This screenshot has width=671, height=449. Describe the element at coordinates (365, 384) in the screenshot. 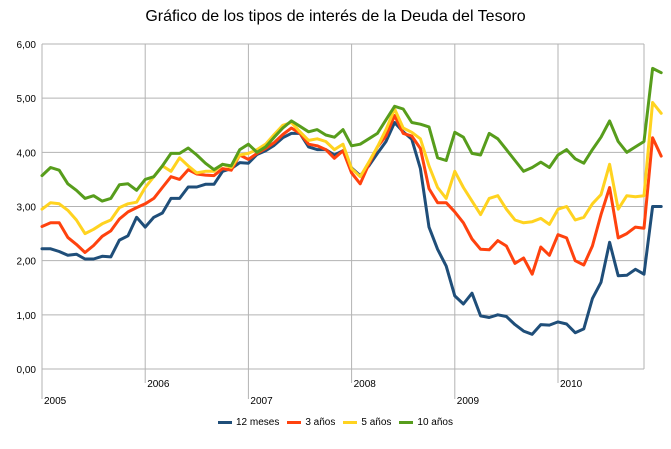

I see `x-tick-label: 2008` at that location.